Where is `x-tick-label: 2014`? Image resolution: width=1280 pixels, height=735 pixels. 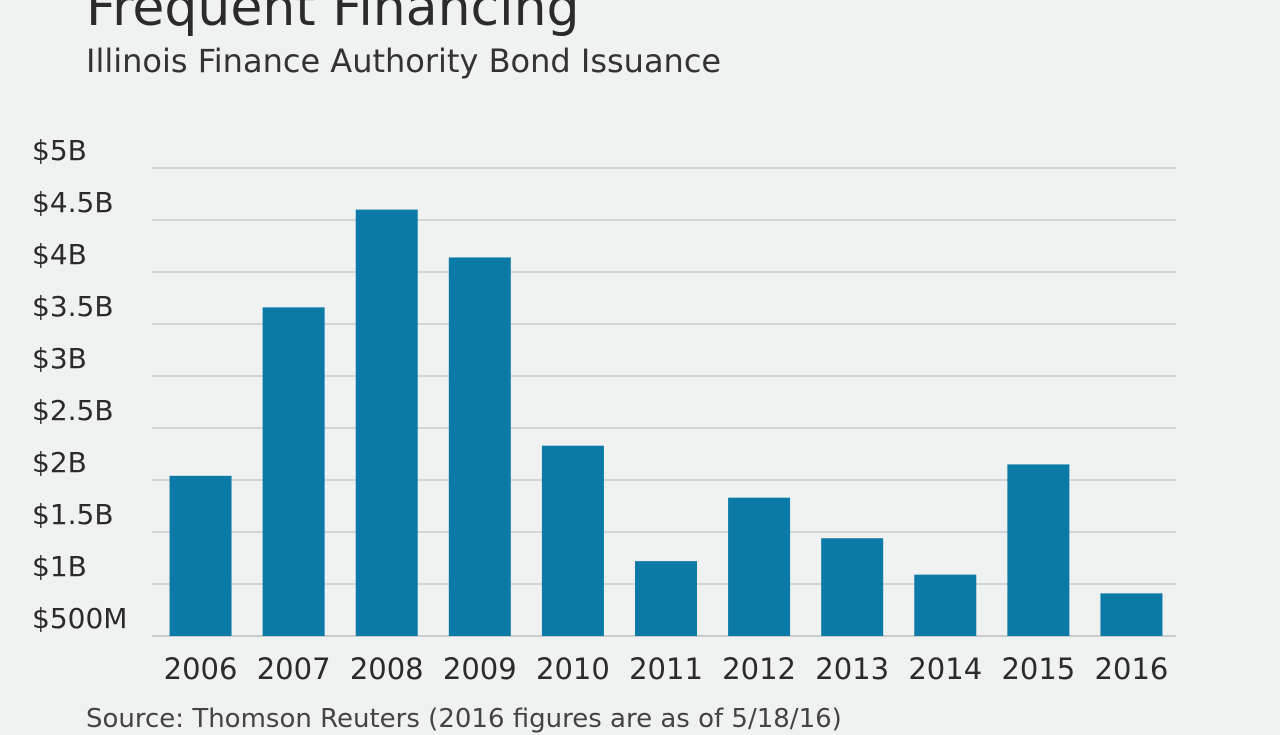
x-tick-label: 2014 is located at coordinates (945, 669).